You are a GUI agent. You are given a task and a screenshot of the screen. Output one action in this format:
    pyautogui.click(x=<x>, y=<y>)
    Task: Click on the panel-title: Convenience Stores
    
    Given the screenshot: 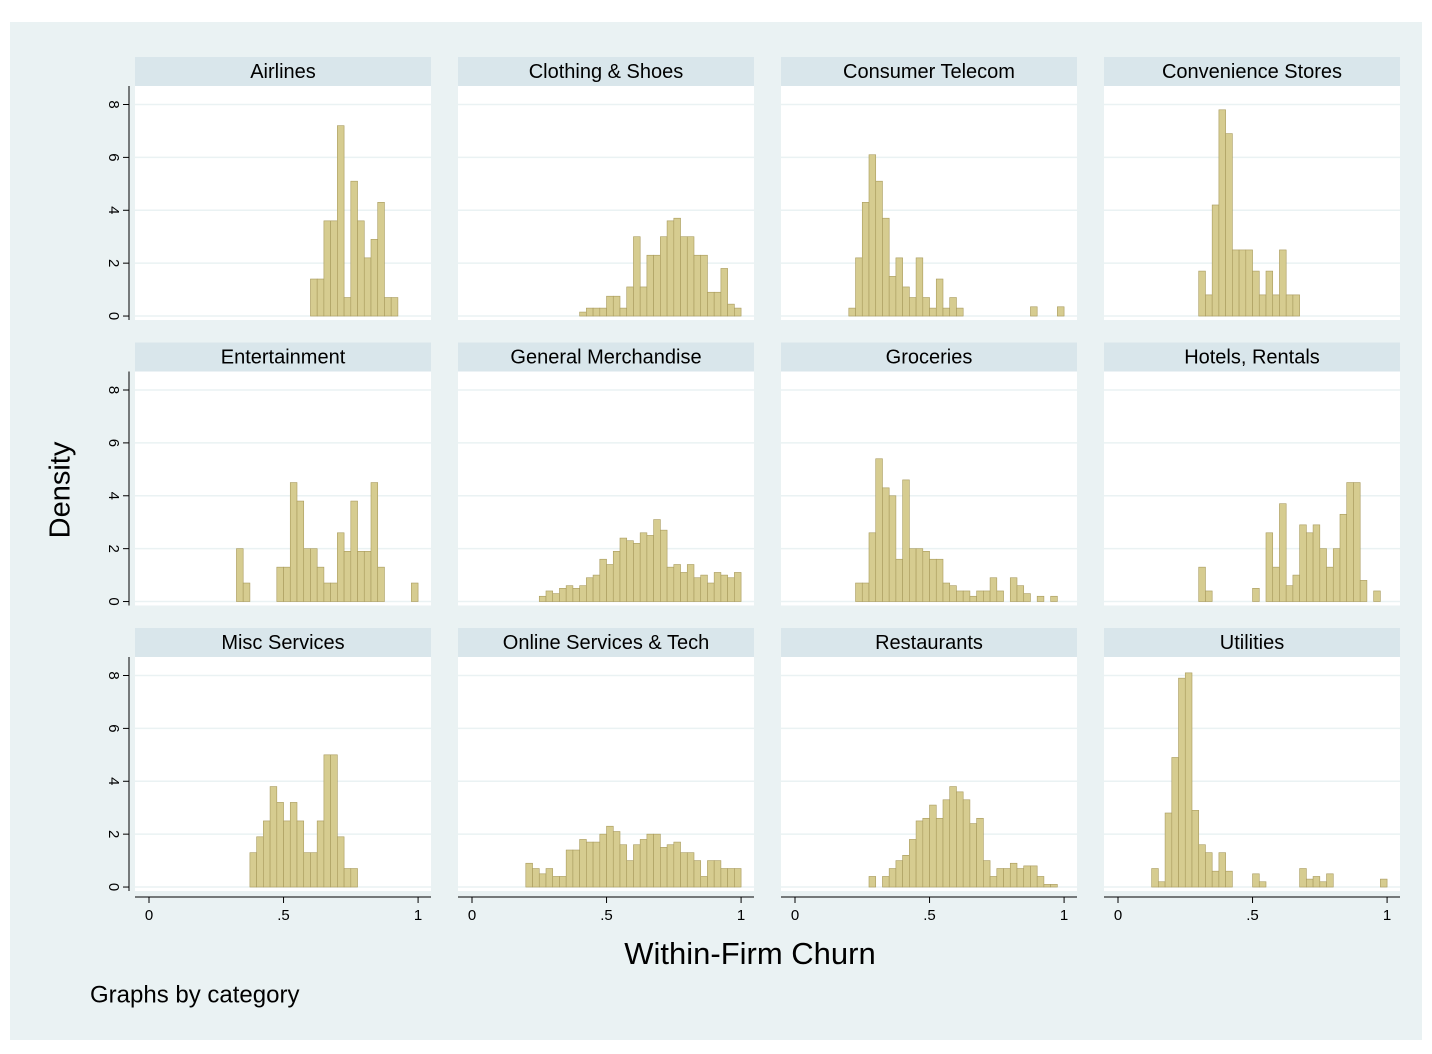 What is the action you would take?
    pyautogui.click(x=1252, y=72)
    